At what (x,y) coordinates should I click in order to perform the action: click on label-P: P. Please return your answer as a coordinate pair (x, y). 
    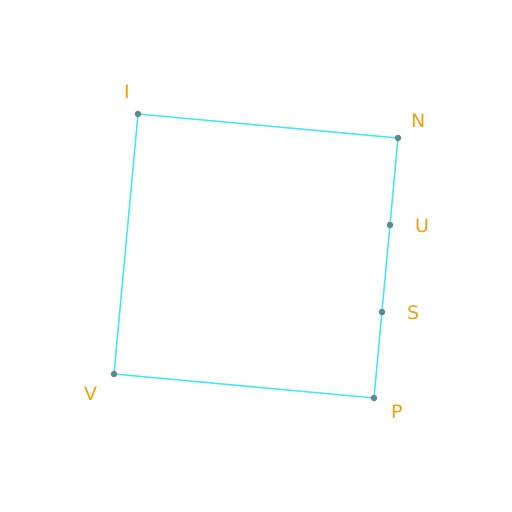
    Looking at the image, I should click on (396, 412).